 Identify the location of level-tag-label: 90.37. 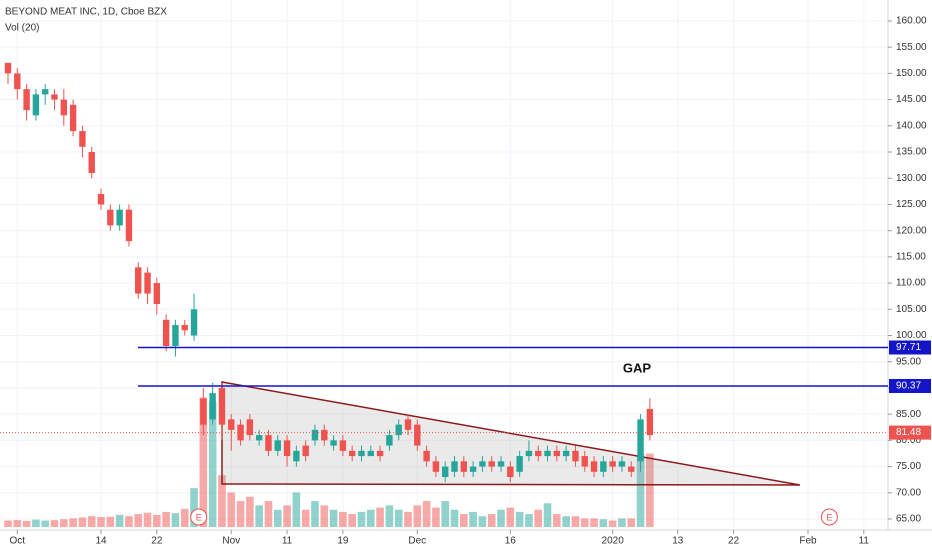
(908, 386).